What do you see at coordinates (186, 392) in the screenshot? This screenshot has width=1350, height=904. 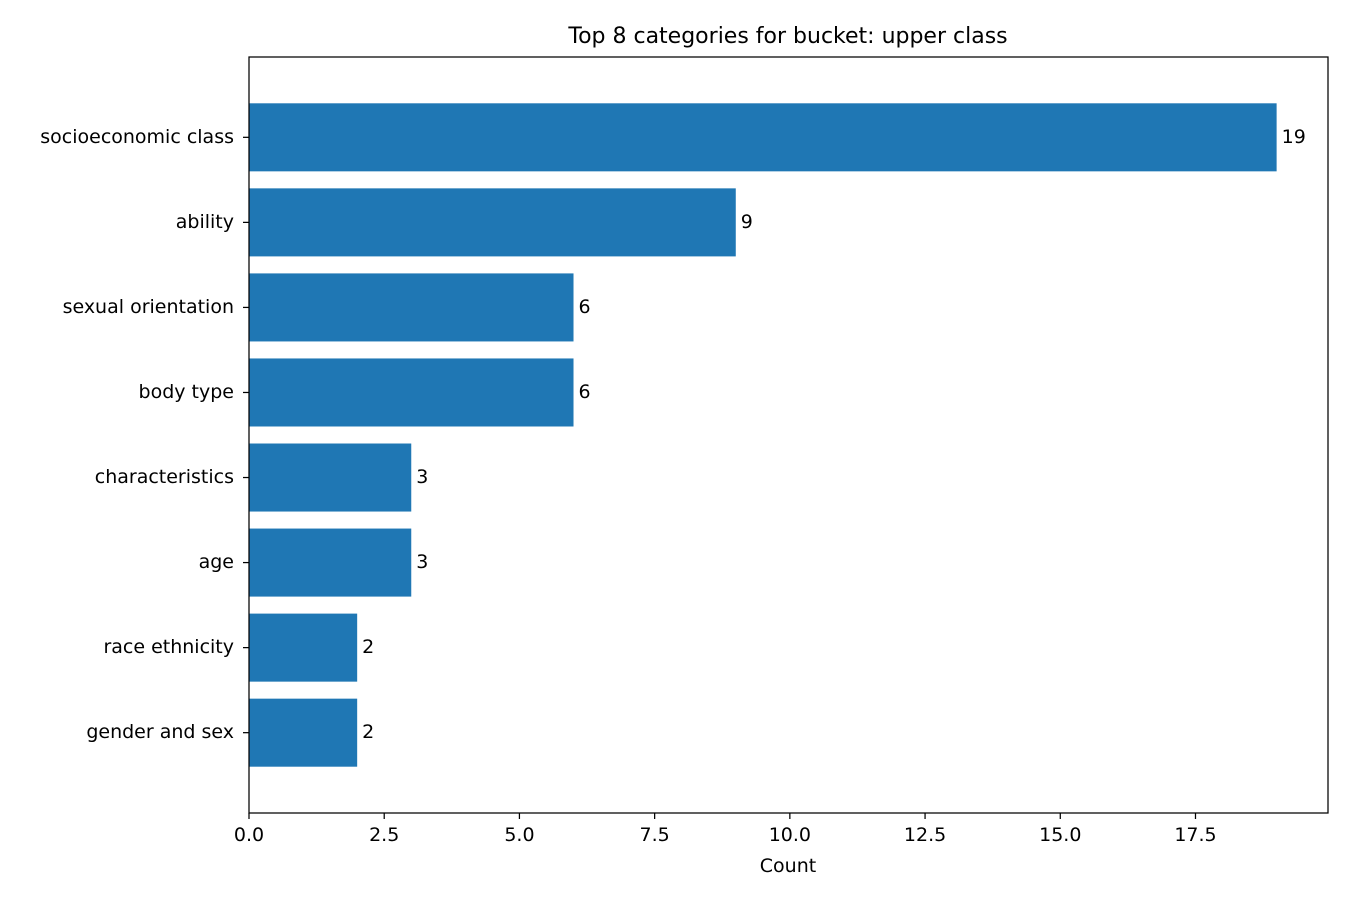 I see `y-tick-label: body type` at bounding box center [186, 392].